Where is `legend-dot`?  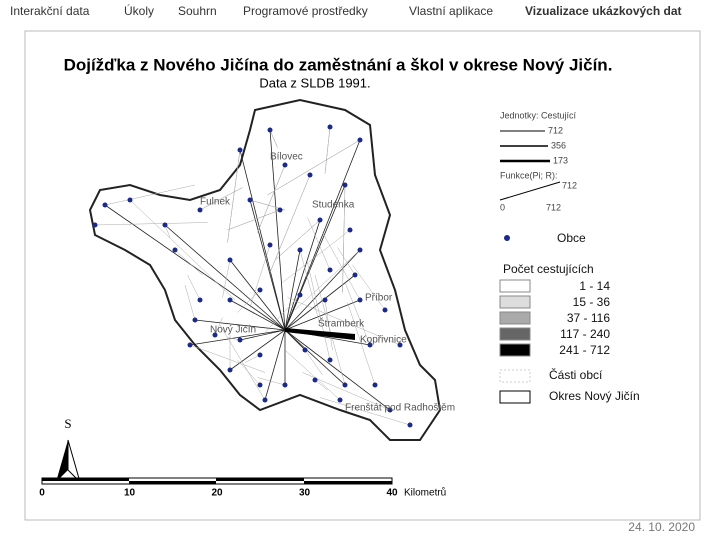
legend-dot is located at coordinates (507, 238).